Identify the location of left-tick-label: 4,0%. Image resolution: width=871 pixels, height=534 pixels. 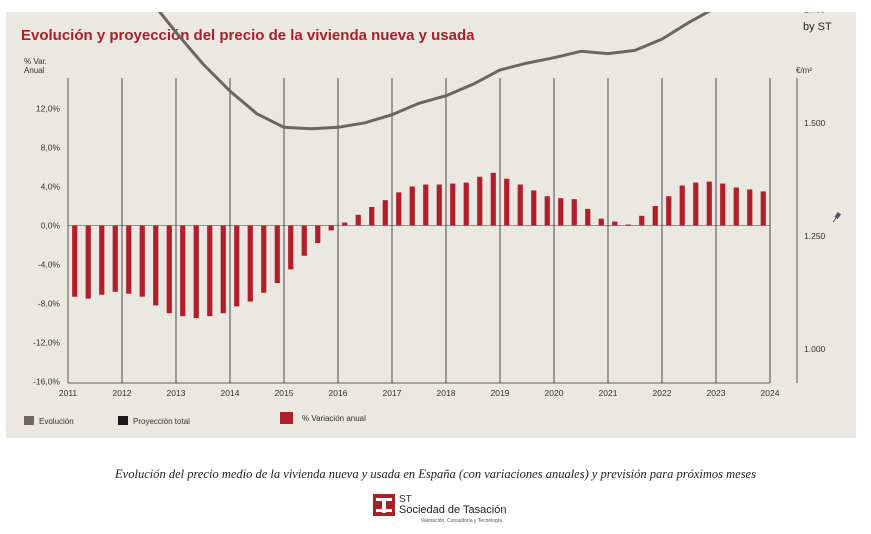
(51, 187).